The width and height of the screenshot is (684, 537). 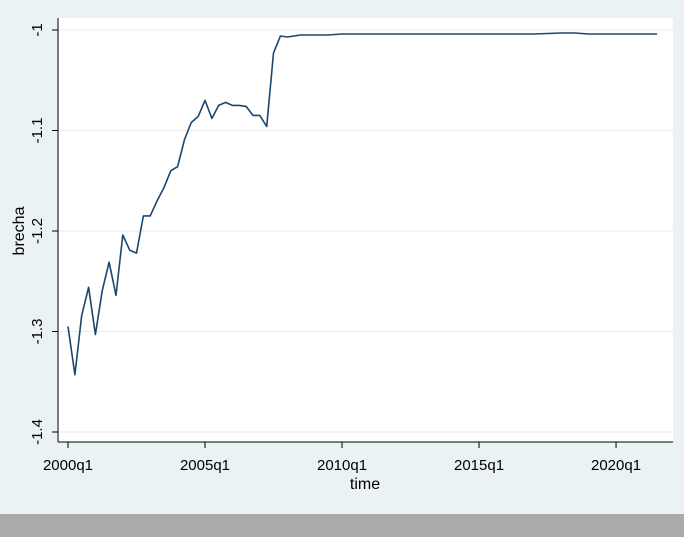 What do you see at coordinates (205, 465) in the screenshot?
I see `x-tick-label: 2005q1` at bounding box center [205, 465].